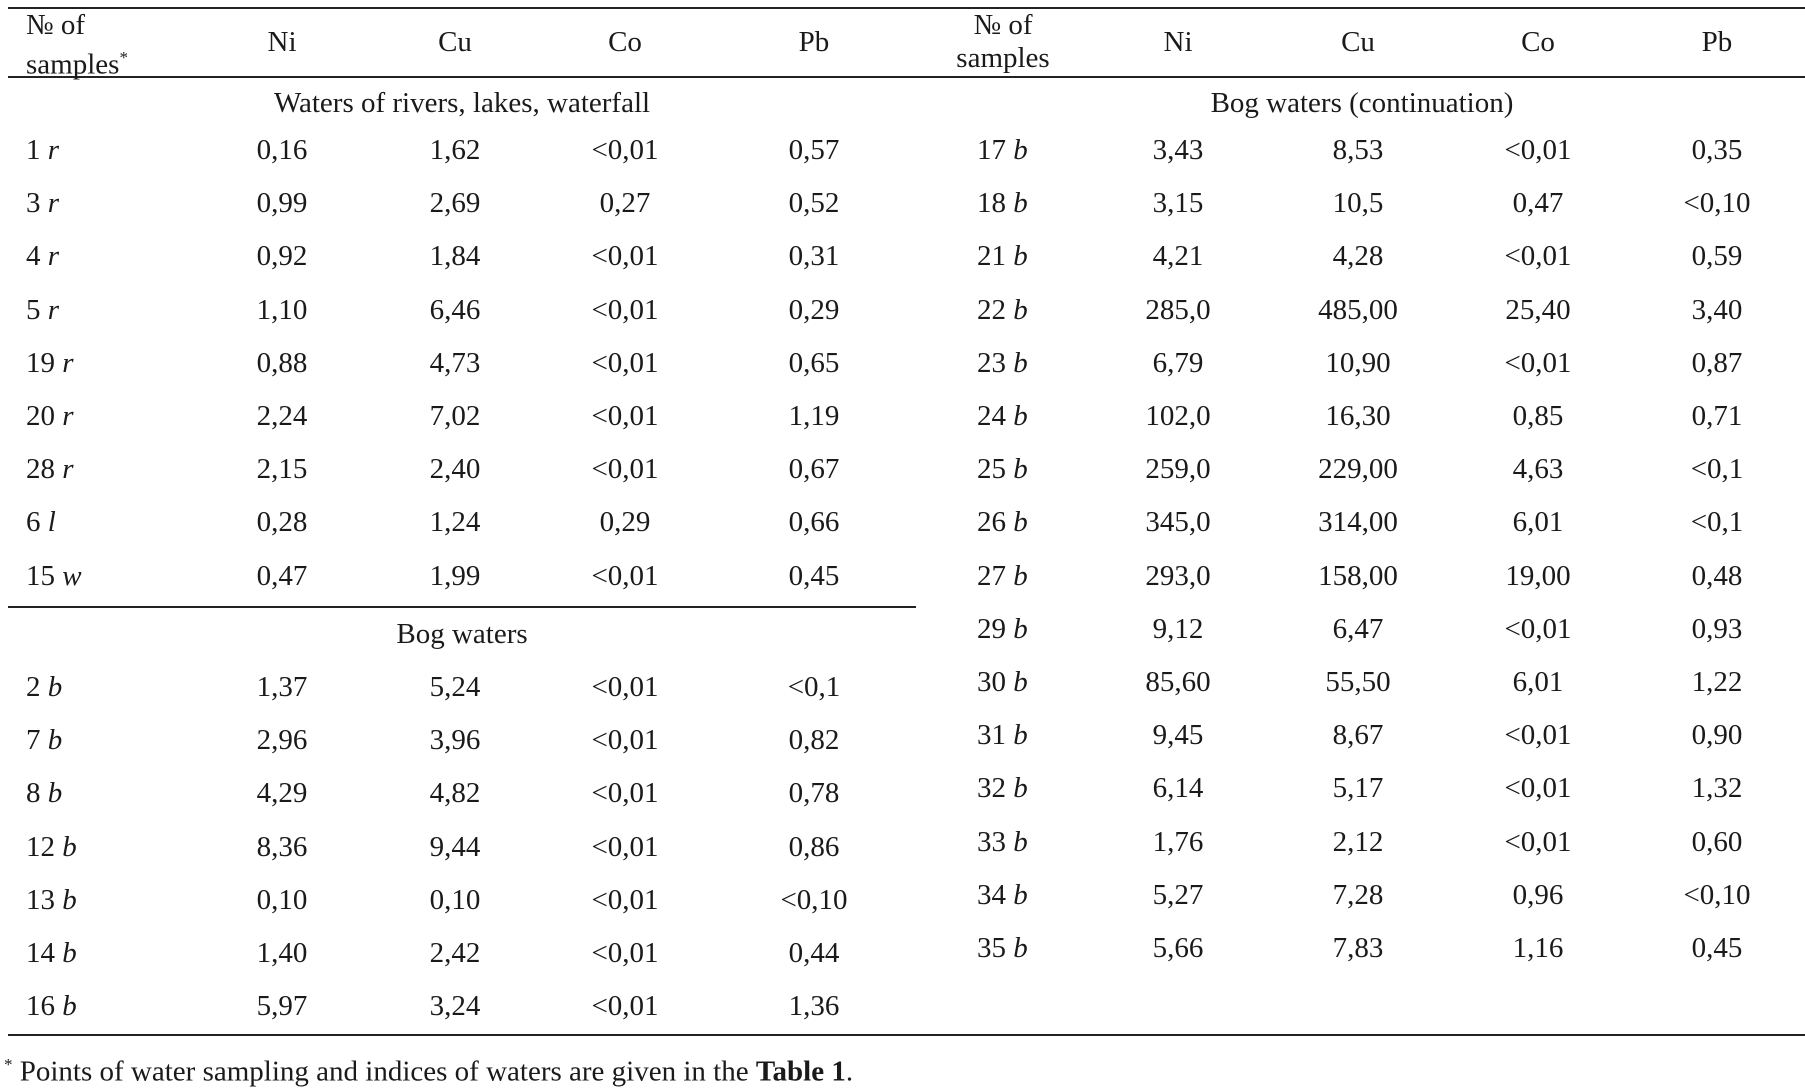  I want to click on cu-value: 6,47, so click(1358, 628).